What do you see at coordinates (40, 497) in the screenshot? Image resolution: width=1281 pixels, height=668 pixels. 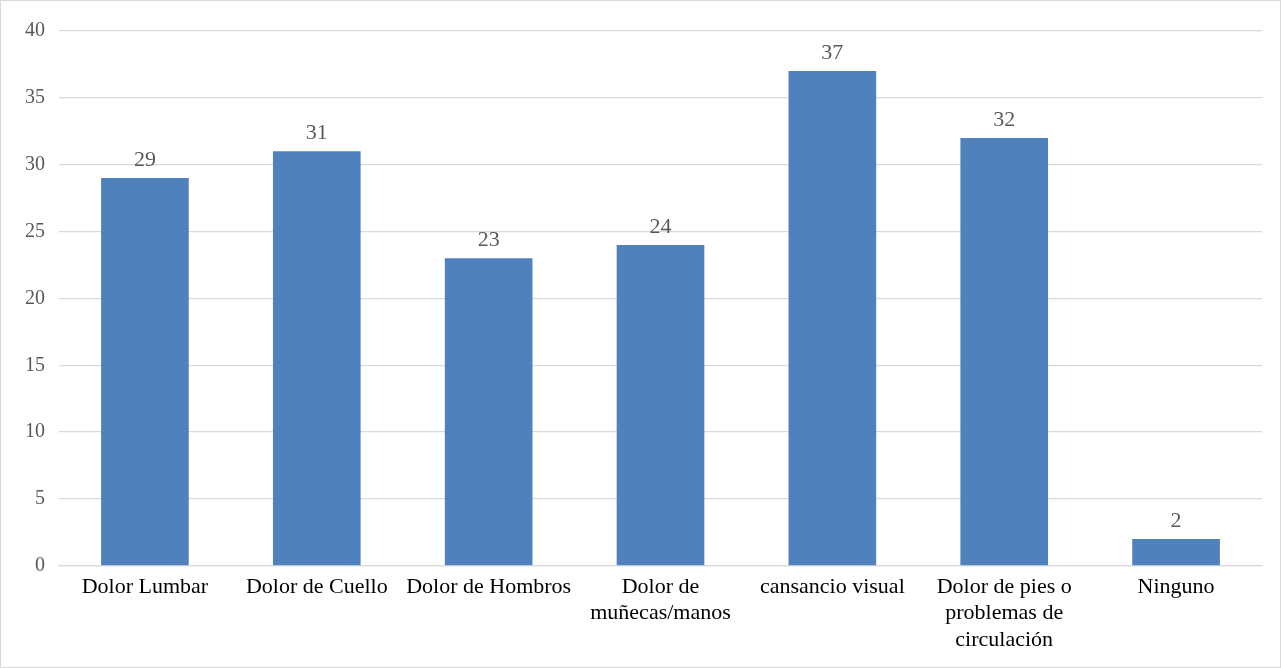 I see `y-tick-label: 5` at bounding box center [40, 497].